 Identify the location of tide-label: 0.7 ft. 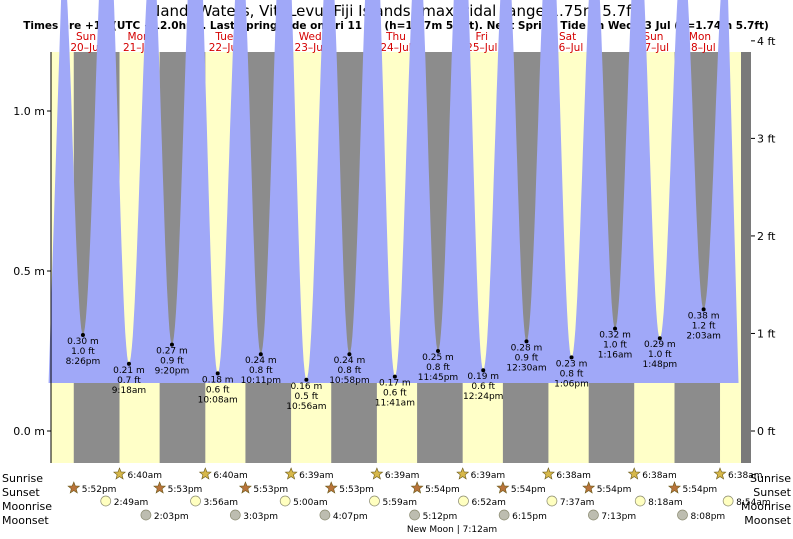
(129, 381).